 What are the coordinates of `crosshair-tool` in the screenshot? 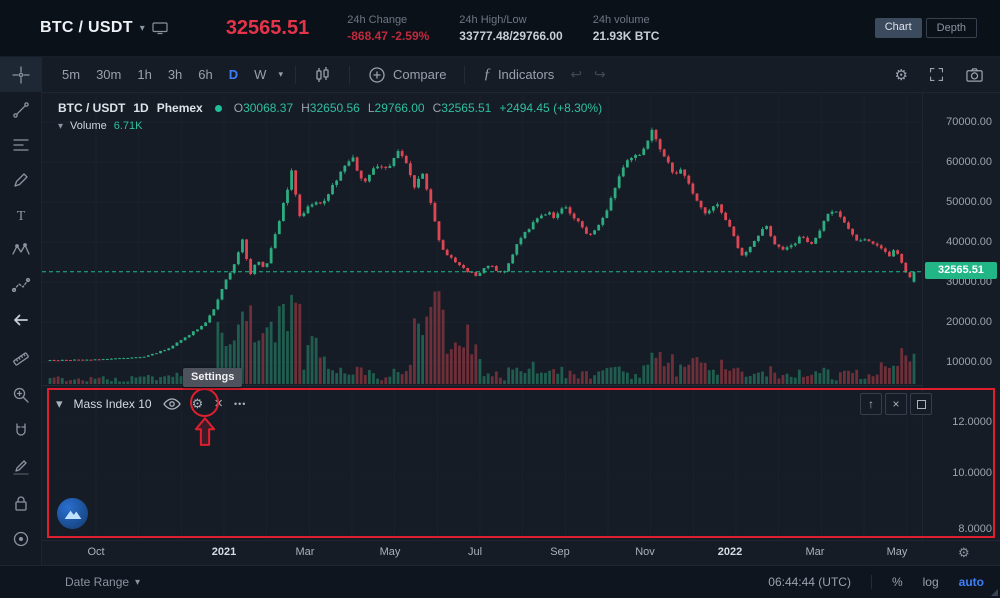 It's located at (21, 74).